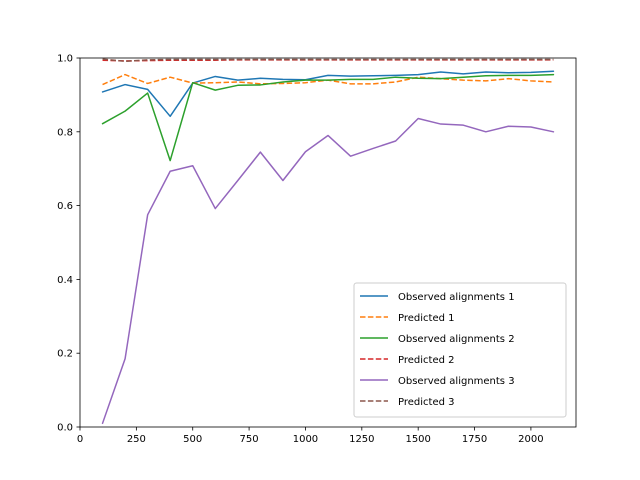 This screenshot has height=480, width=640. Describe the element at coordinates (474, 439) in the screenshot. I see `x-tick-label: 1750` at that location.